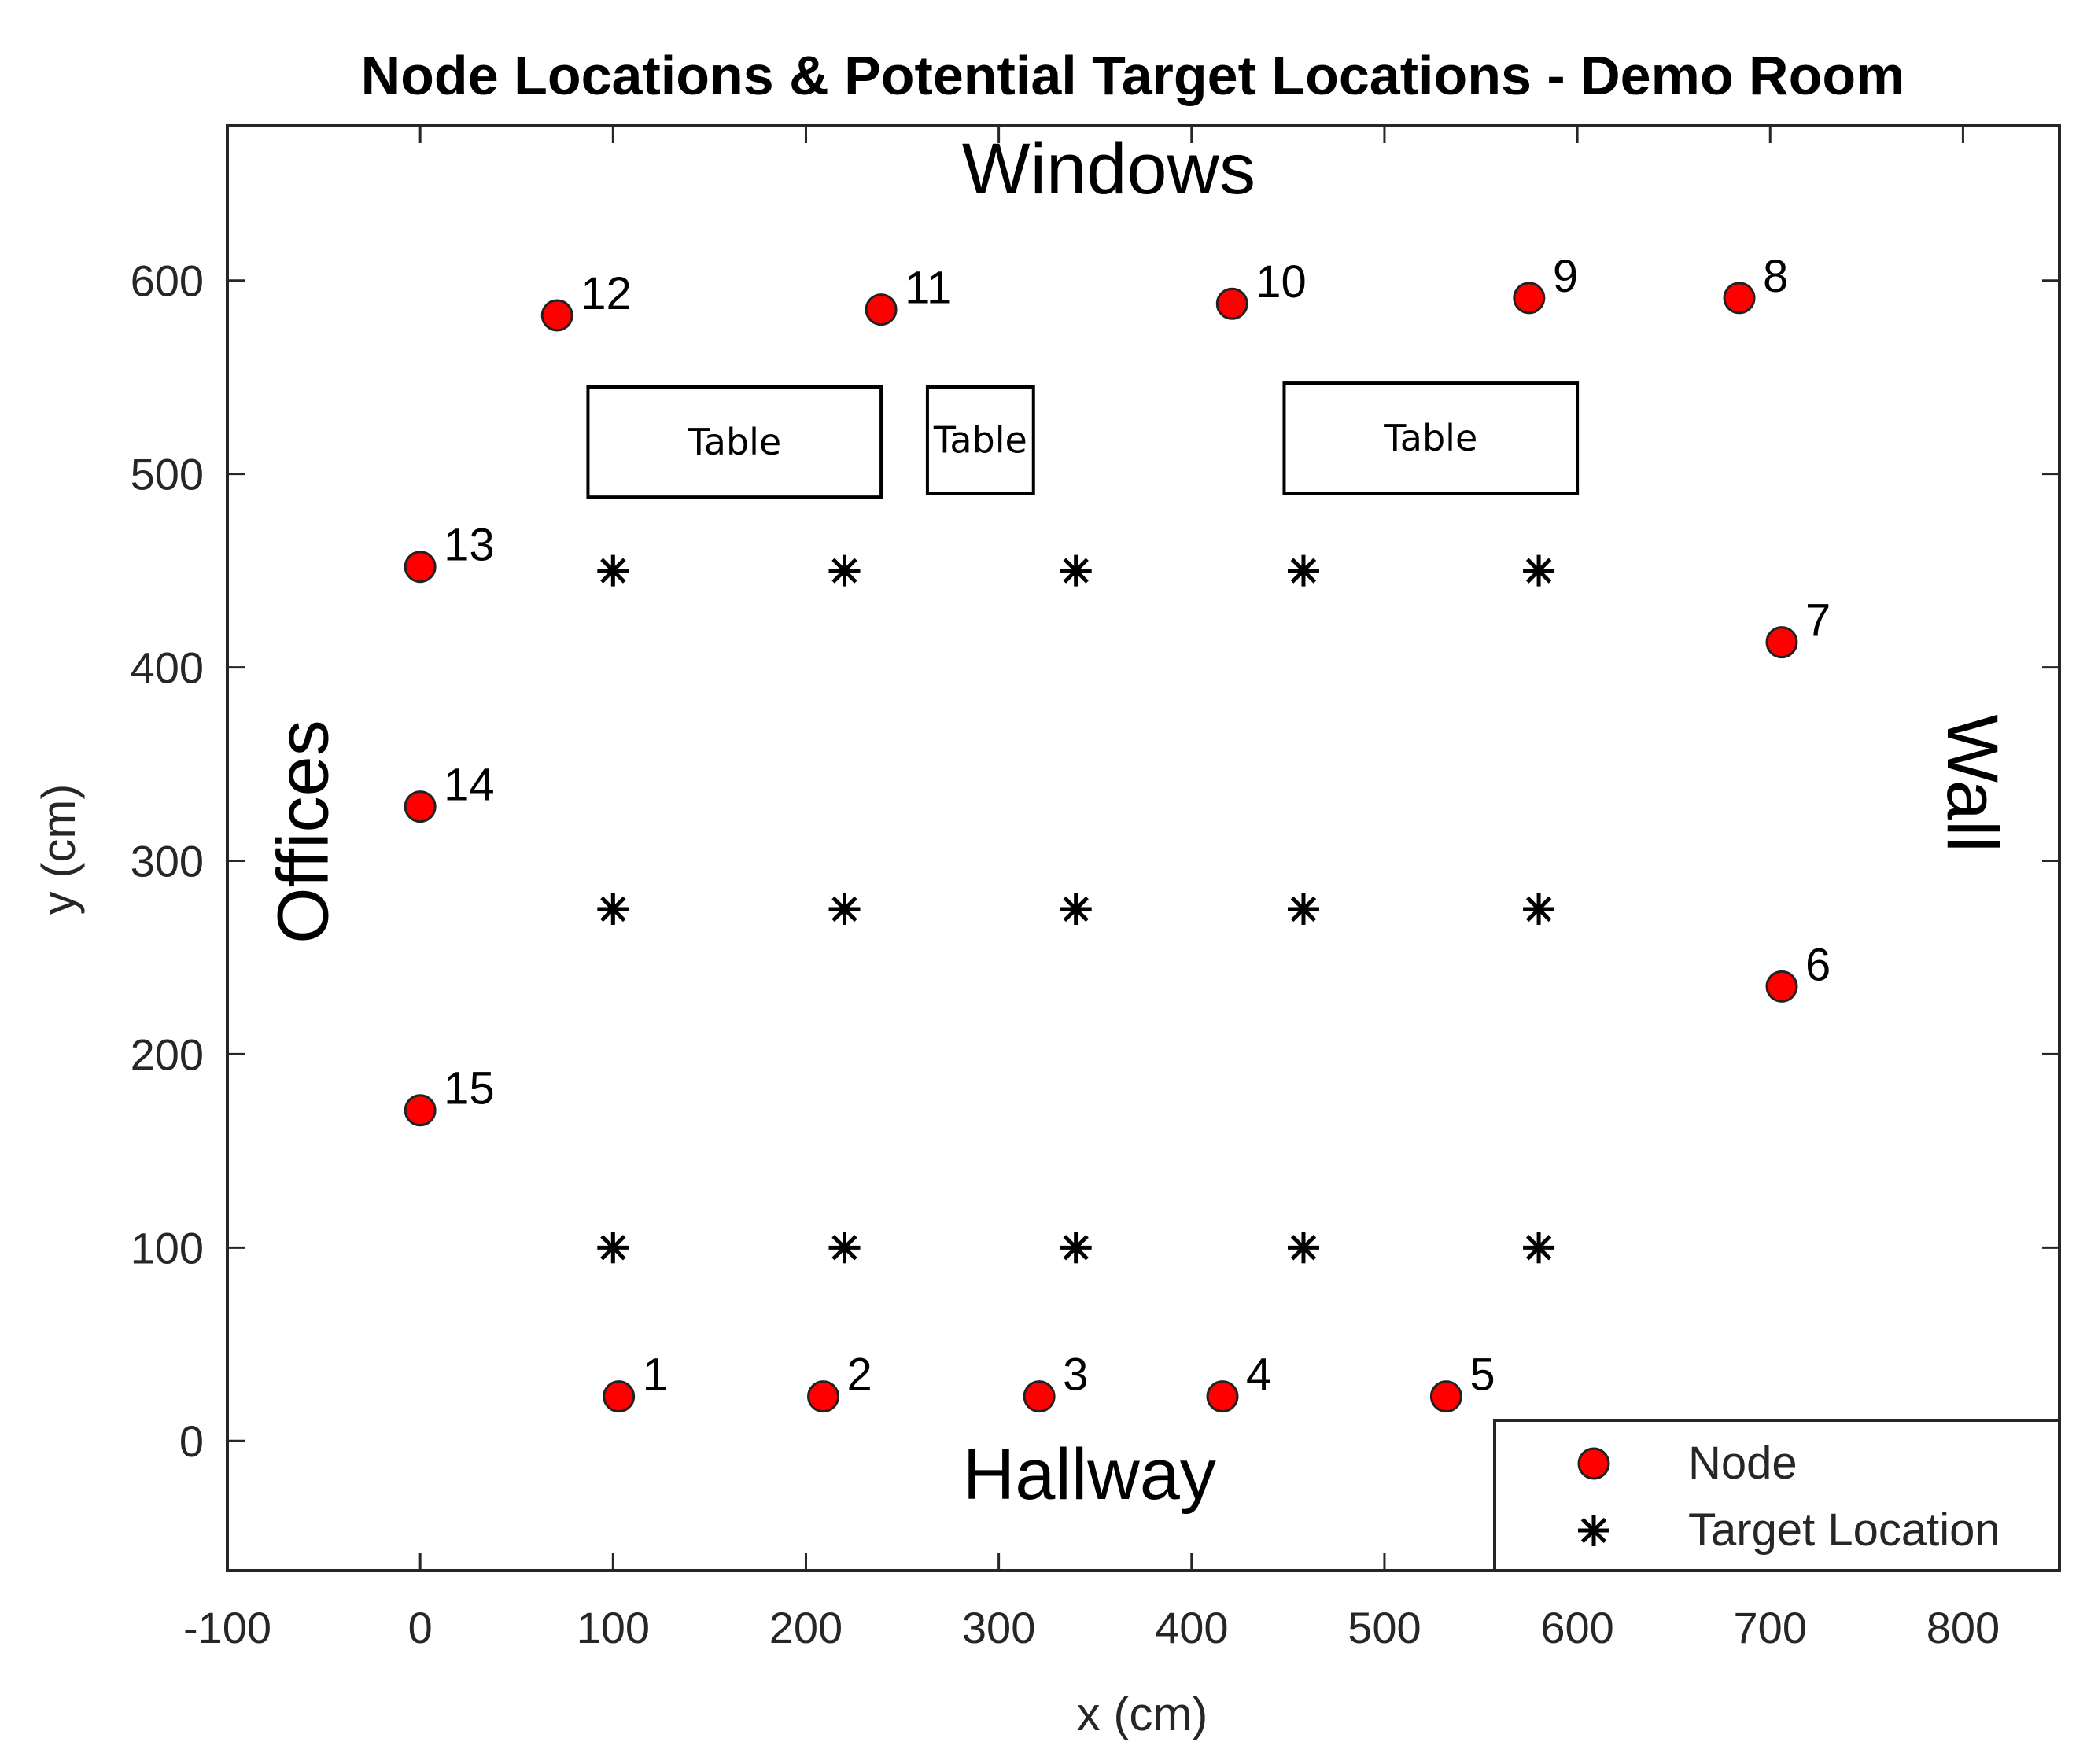 This screenshot has height=1764, width=2098. Describe the element at coordinates (1770, 1627) in the screenshot. I see `x-tick-label: 700` at that location.